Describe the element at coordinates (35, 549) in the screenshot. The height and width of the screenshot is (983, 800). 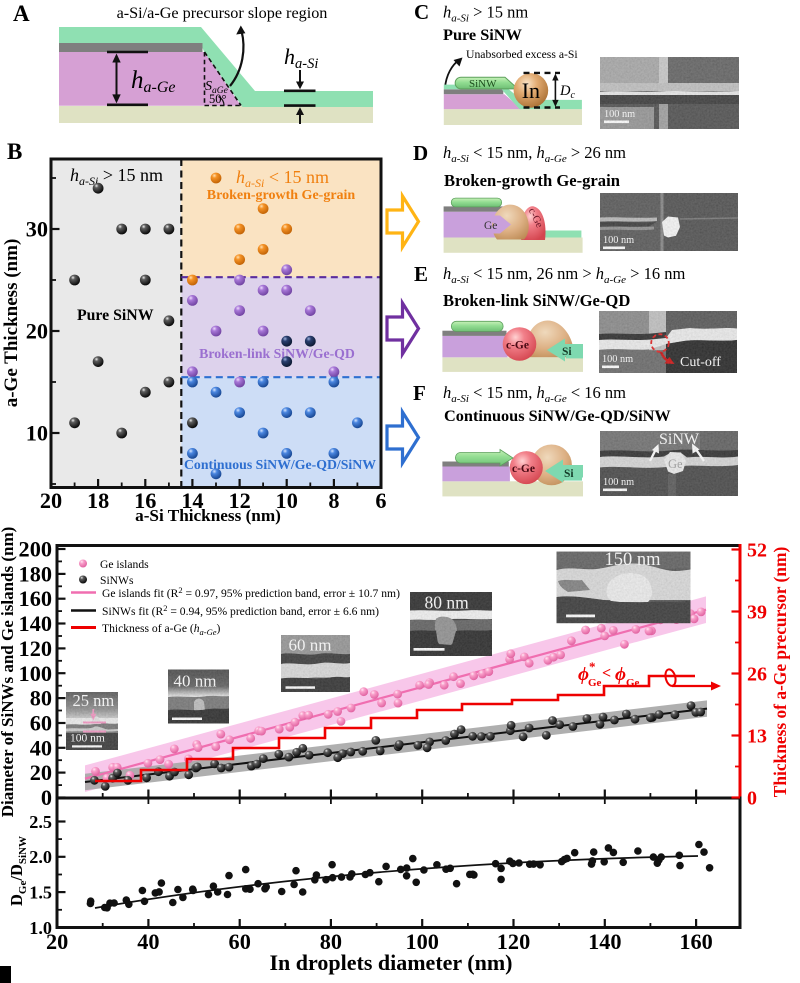
I see `svg-text: 200` at that location.